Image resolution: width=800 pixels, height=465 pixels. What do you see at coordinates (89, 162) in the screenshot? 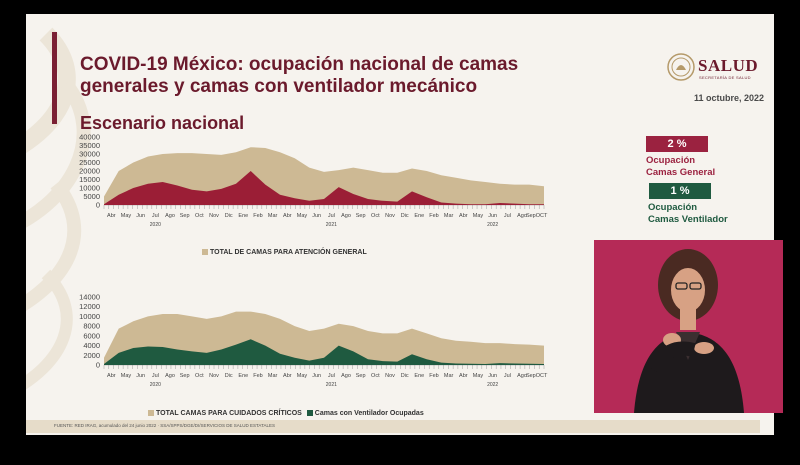
I see `chart1-ytick-label: 25000` at bounding box center [89, 162].